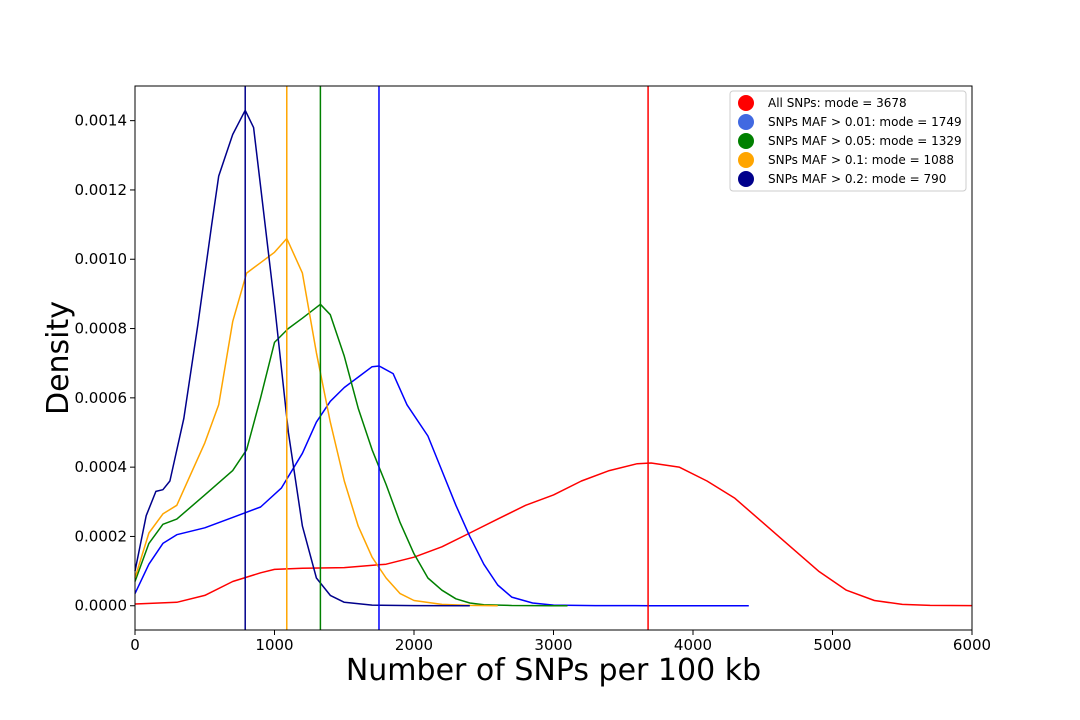 Image resolution: width=1080 pixels, height=720 pixels. I want to click on x-tick-label: 1000, so click(274, 645).